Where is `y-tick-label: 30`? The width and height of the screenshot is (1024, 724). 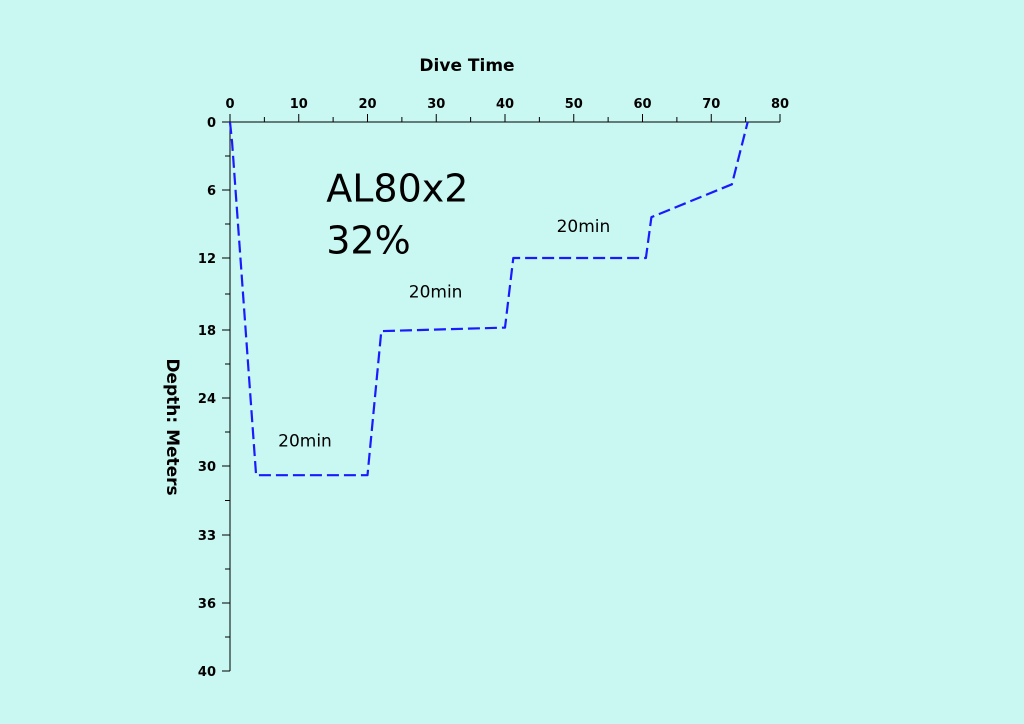
y-tick-label: 30 is located at coordinates (207, 467).